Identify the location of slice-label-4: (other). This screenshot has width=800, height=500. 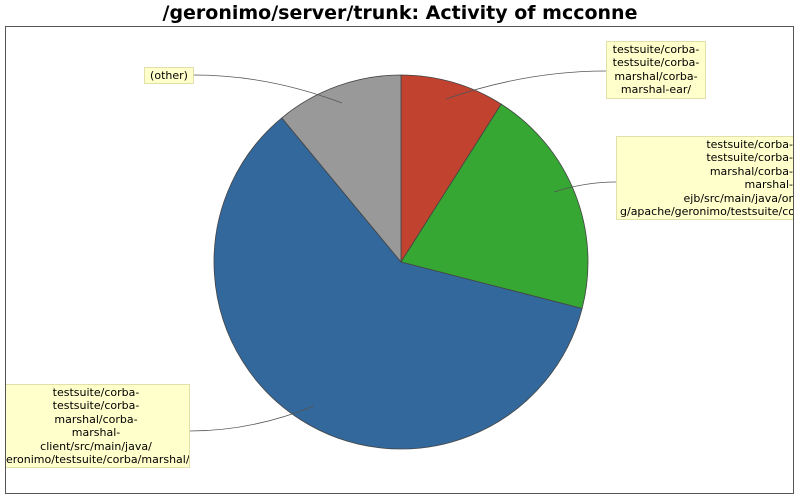
(169, 76).